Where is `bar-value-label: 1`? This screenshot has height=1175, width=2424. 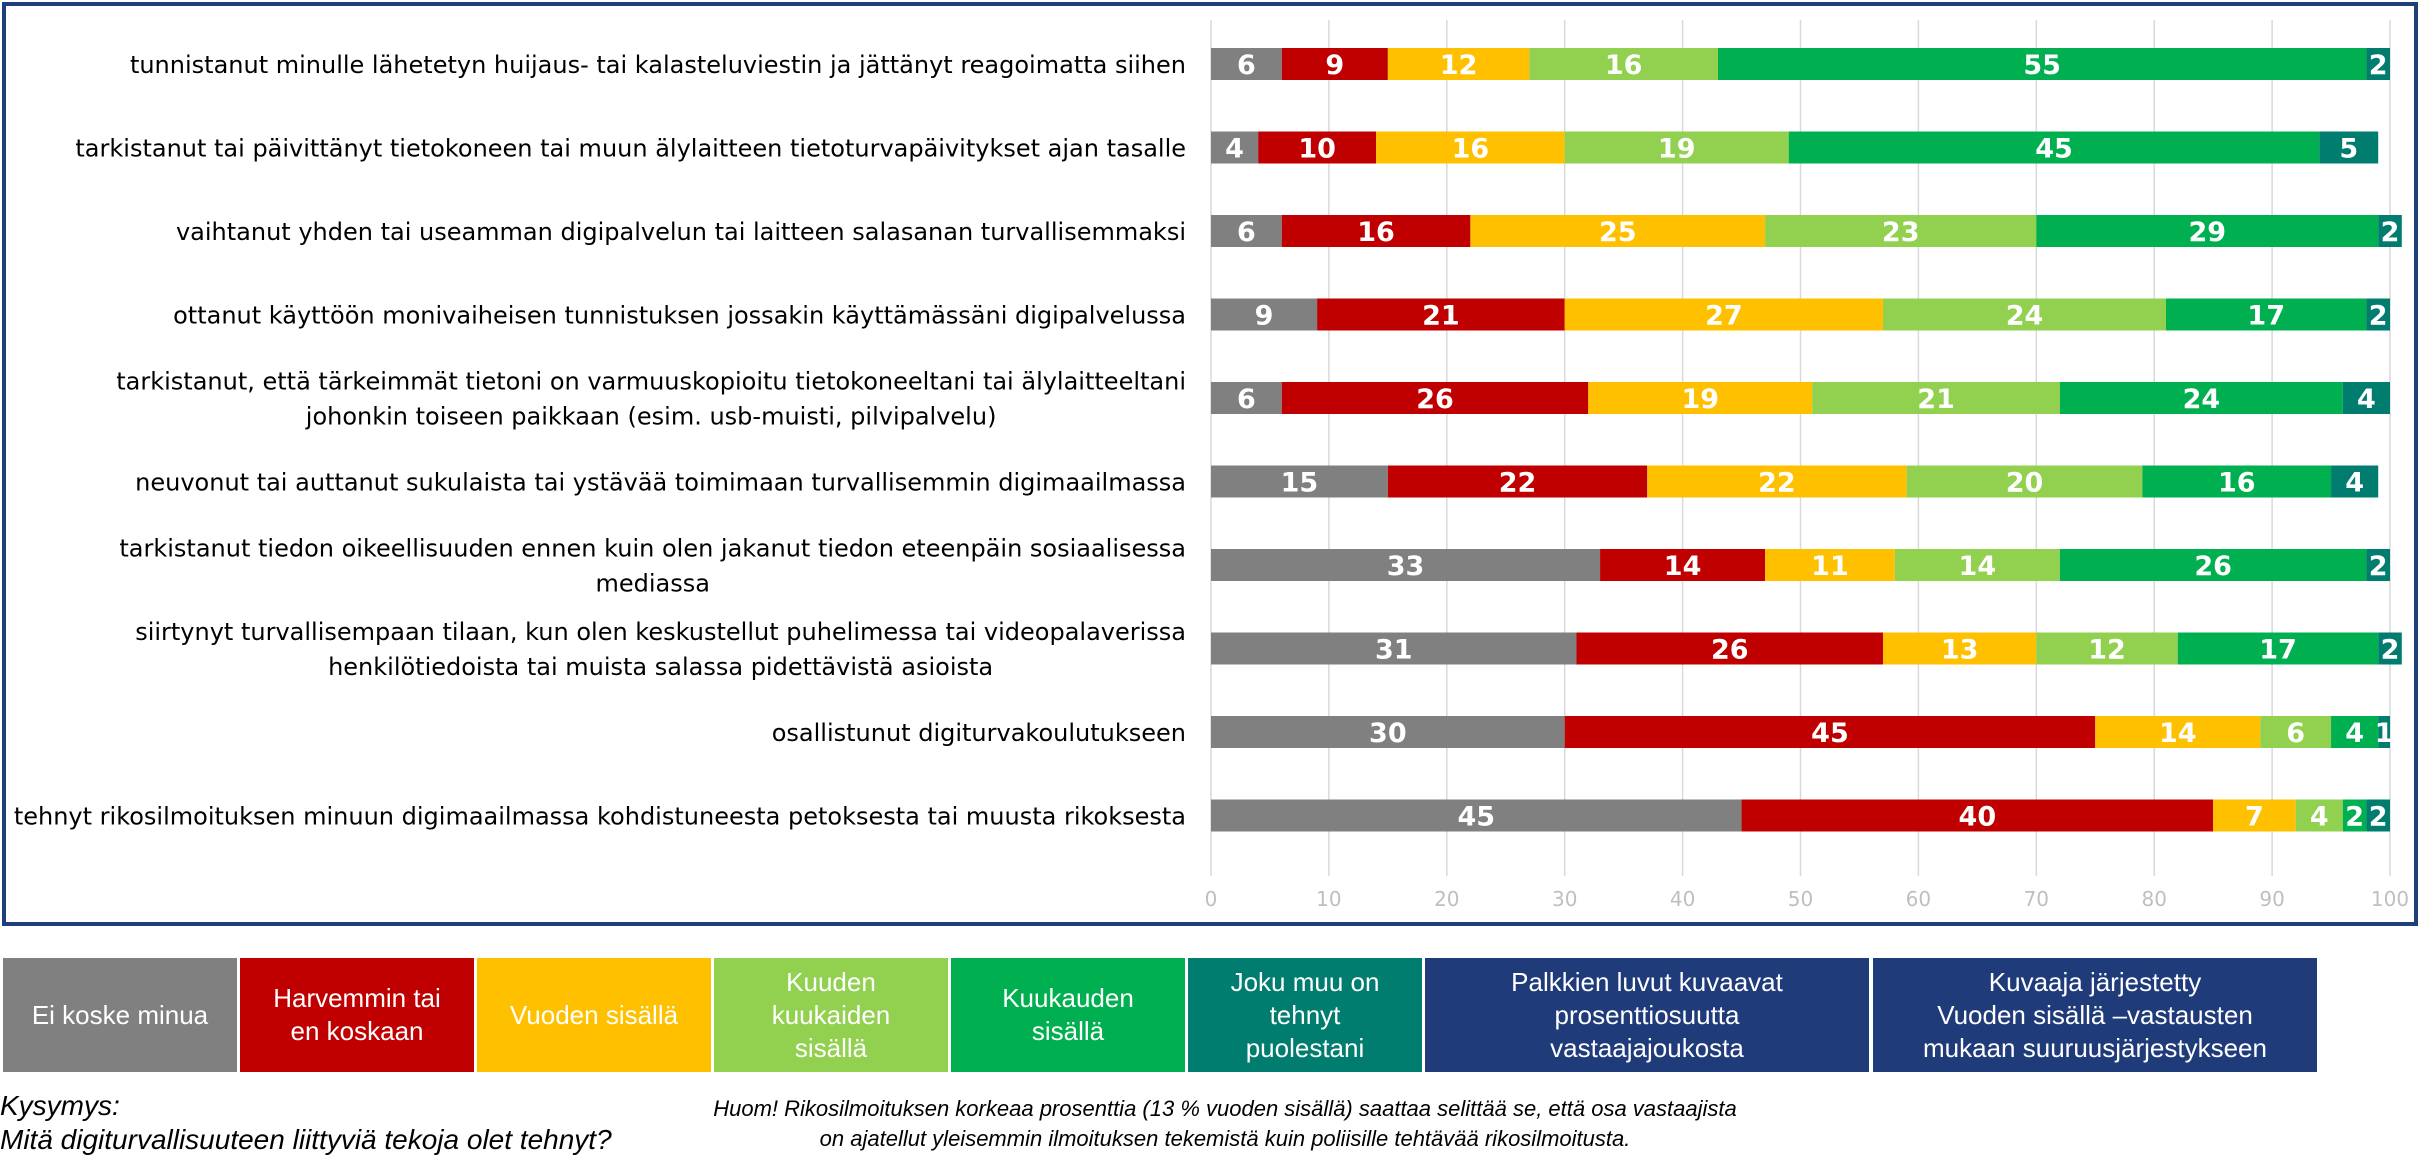
bar-value-label: 1 is located at coordinates (2384, 733).